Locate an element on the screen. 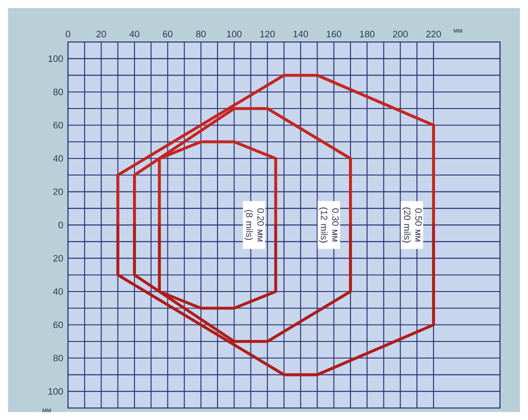  x-tick-label: 60 is located at coordinates (168, 34).